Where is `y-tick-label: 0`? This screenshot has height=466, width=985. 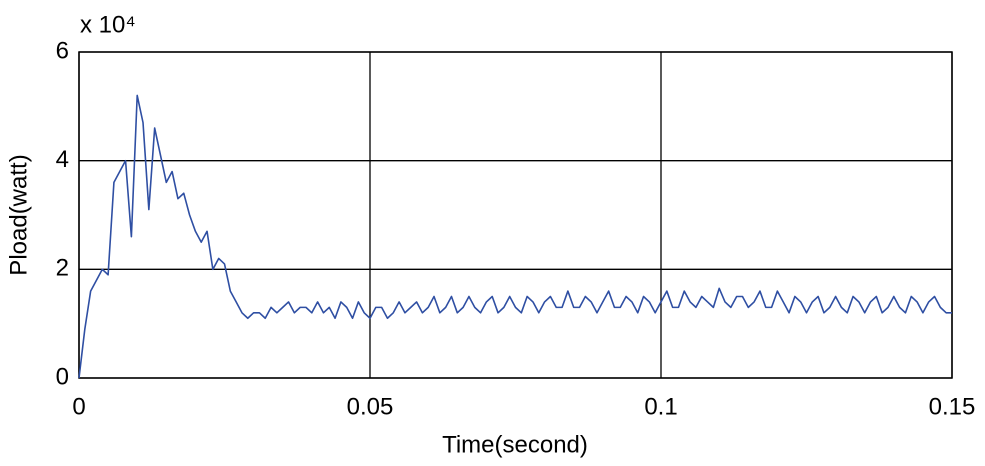 y-tick-label: 0 is located at coordinates (62, 376).